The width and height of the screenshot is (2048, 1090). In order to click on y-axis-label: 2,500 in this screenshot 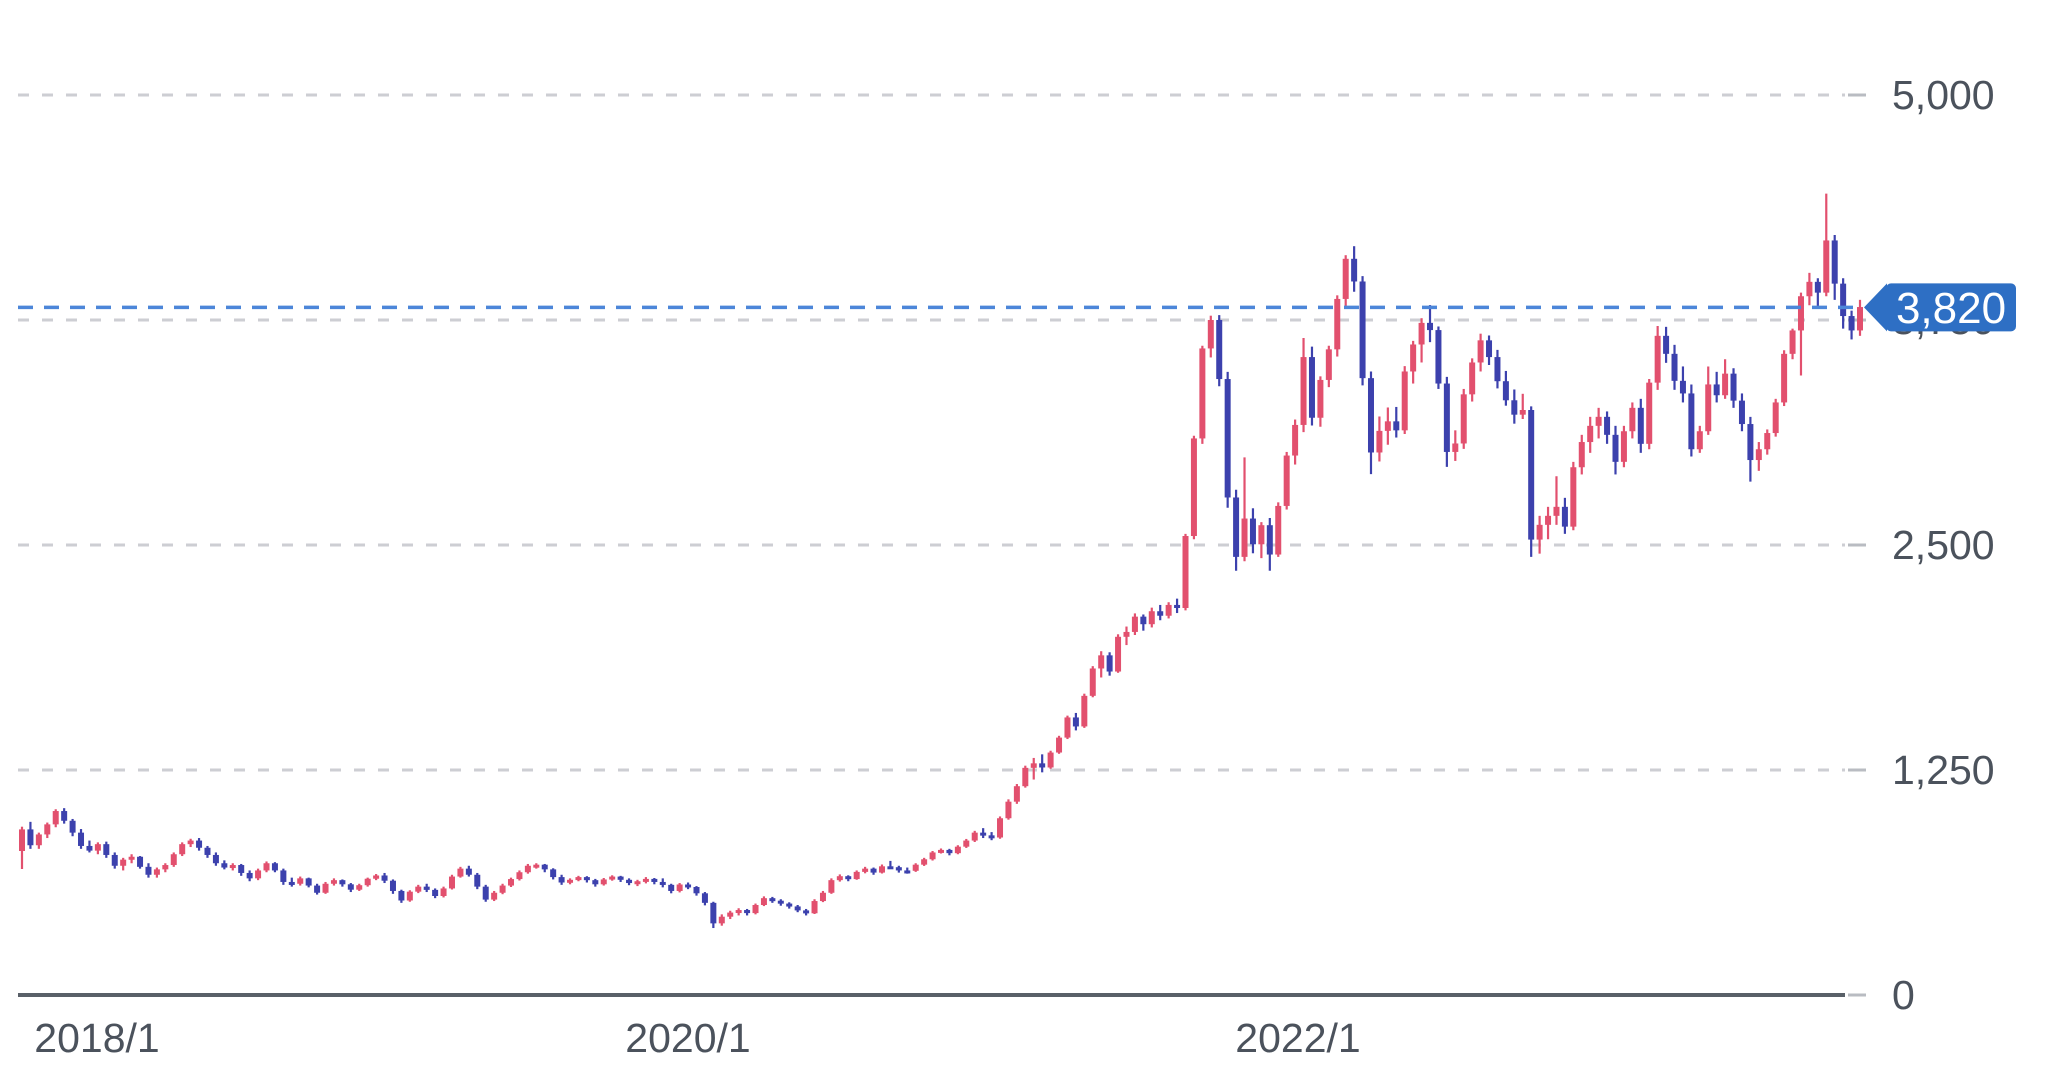, I will do `click(1943, 545)`.